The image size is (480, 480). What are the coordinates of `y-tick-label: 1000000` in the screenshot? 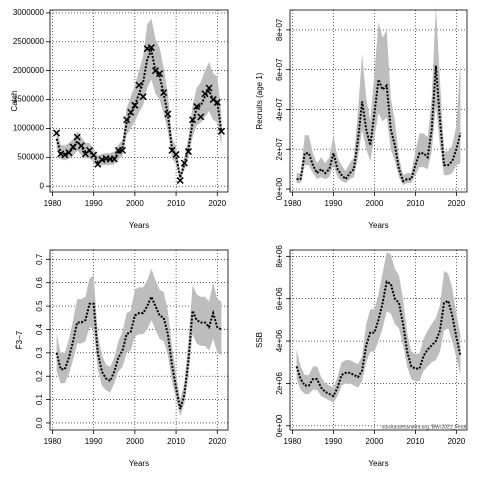 It's located at (29, 128).